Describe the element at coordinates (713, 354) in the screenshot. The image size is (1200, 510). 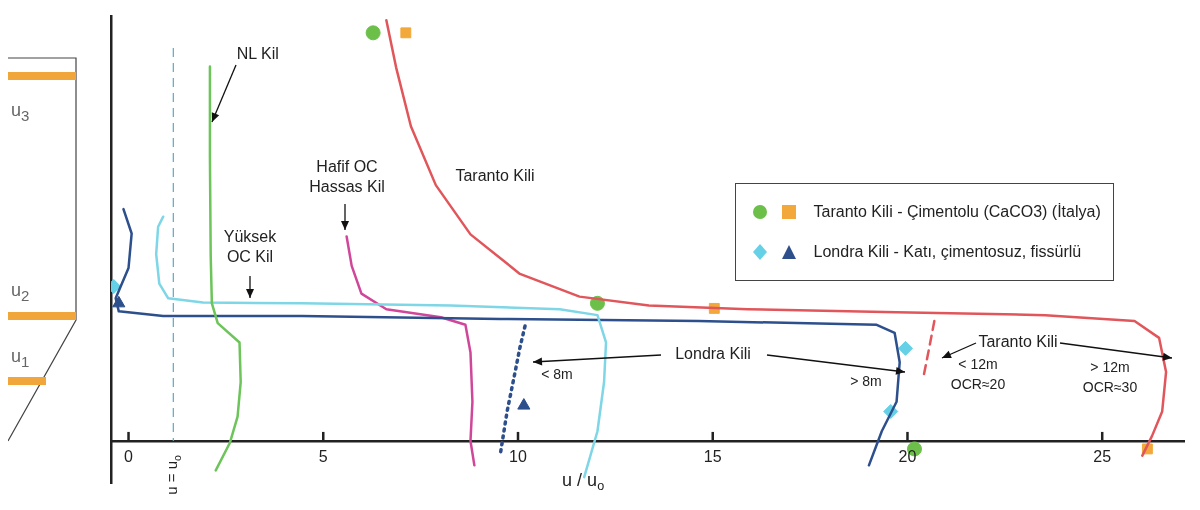
I see `annotation: Londra Kili` at that location.